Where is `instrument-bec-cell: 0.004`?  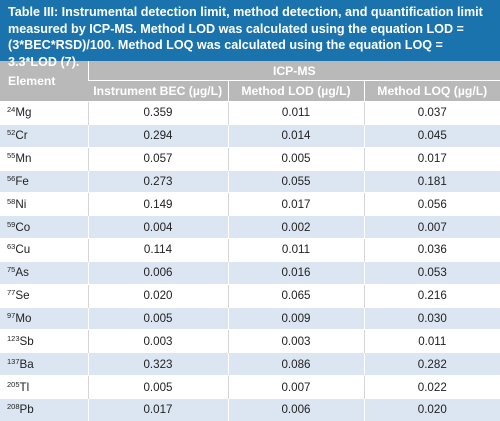
instrument-bec-cell: 0.004 is located at coordinates (157, 227).